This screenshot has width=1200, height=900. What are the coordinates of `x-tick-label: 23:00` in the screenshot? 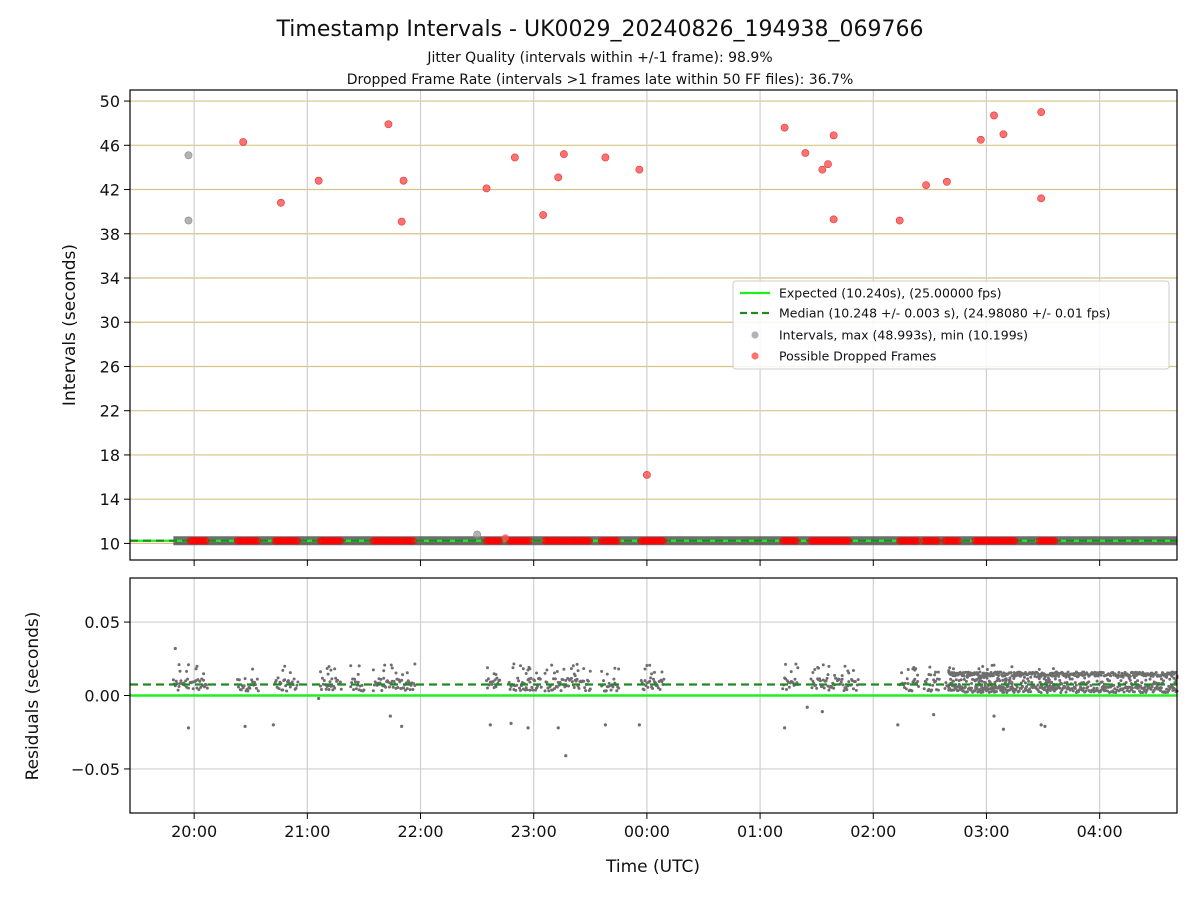 It's located at (534, 831).